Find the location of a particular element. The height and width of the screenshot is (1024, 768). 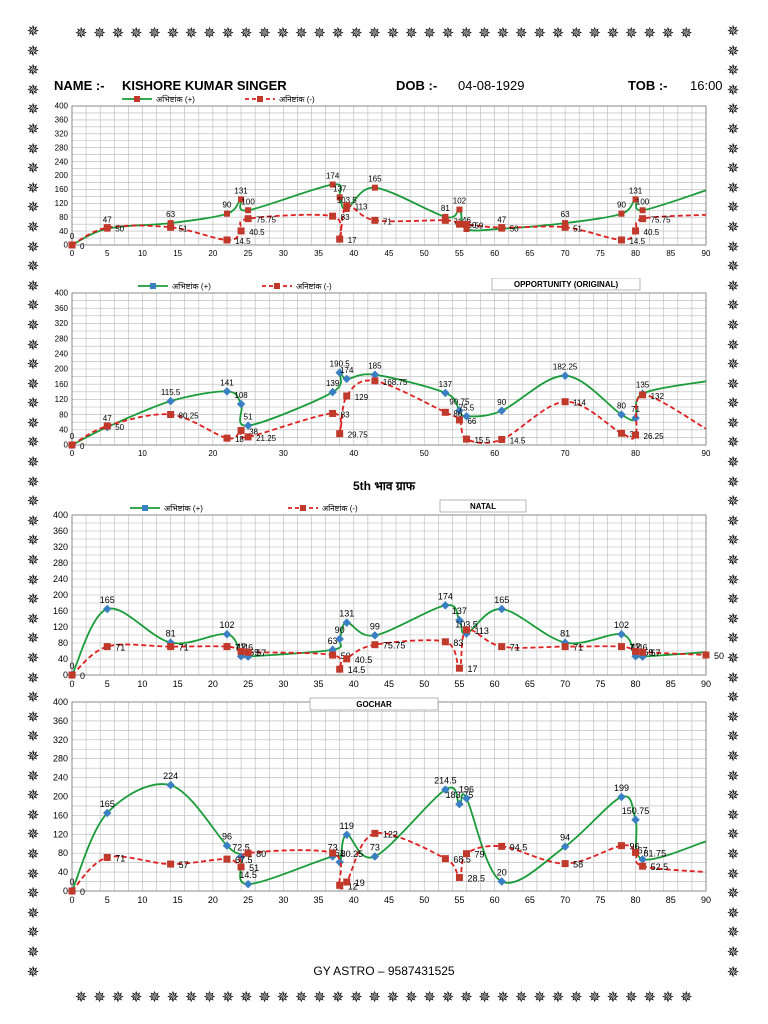

data-label-positive: 174 is located at coordinates (347, 370).